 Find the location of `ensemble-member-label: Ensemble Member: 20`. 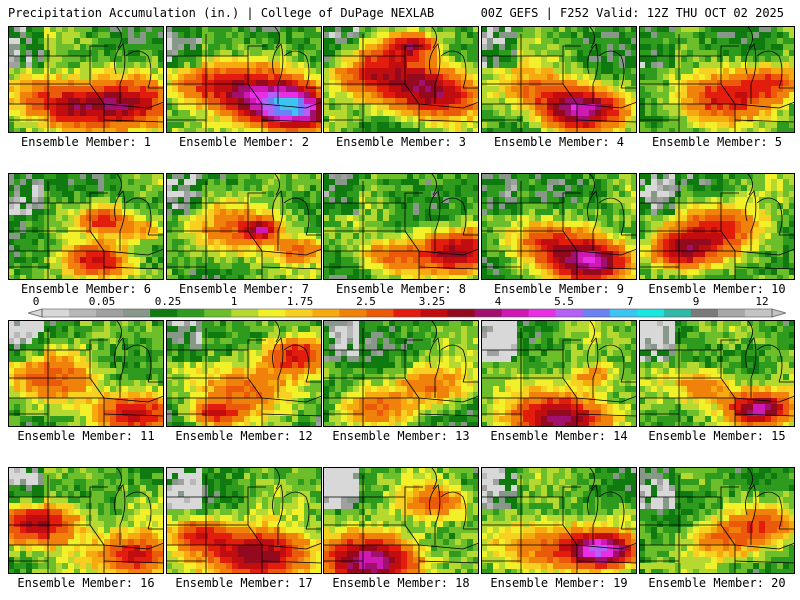

ensemble-member-label: Ensemble Member: 20 is located at coordinates (717, 583).